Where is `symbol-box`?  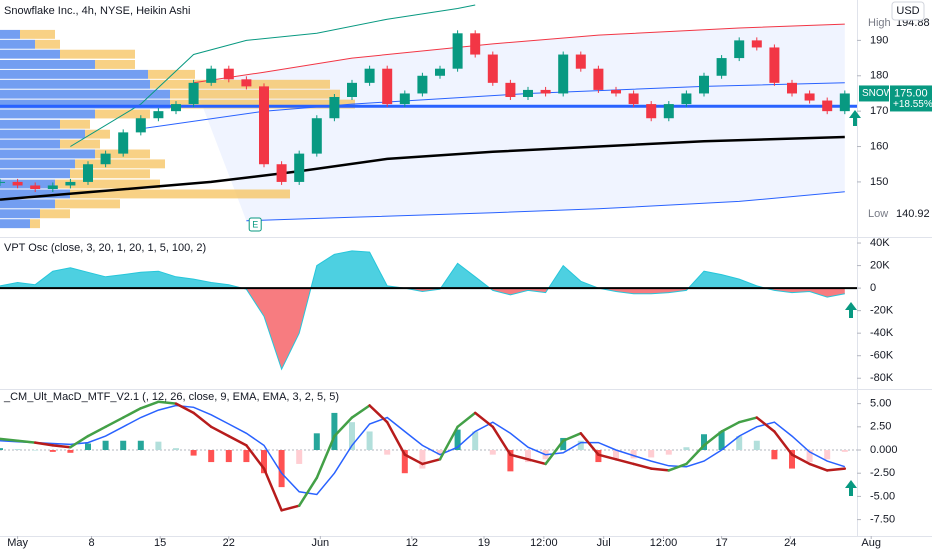
symbol-box is located at coordinates (874, 93).